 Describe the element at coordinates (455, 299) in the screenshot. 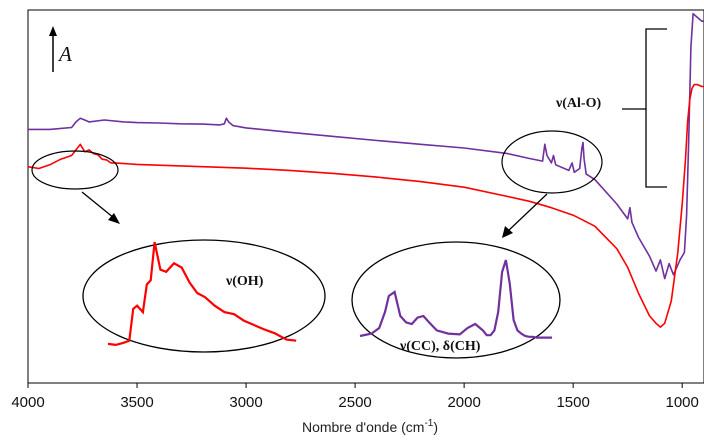

I see `cc-inset-spectrum` at that location.